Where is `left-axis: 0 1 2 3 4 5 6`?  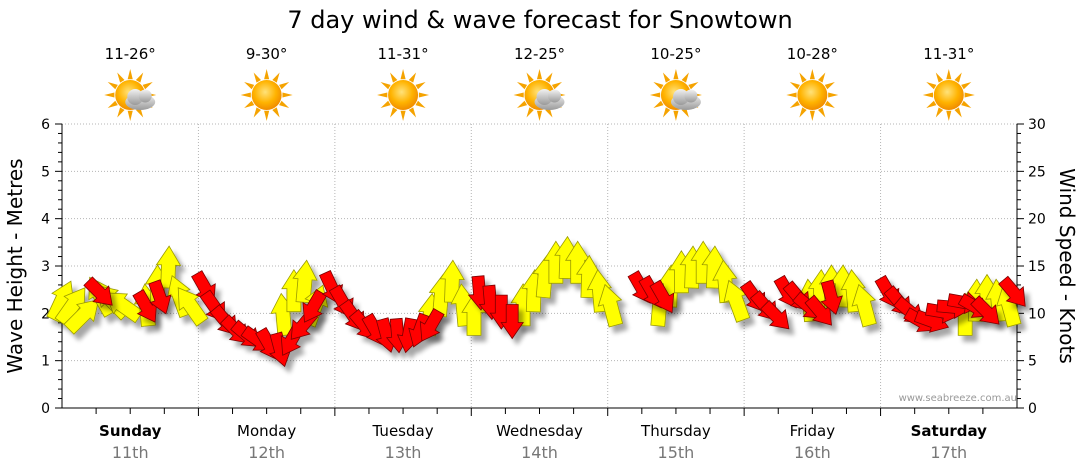 left-axis: 0 1 2 3 4 5 6 is located at coordinates (51, 267).